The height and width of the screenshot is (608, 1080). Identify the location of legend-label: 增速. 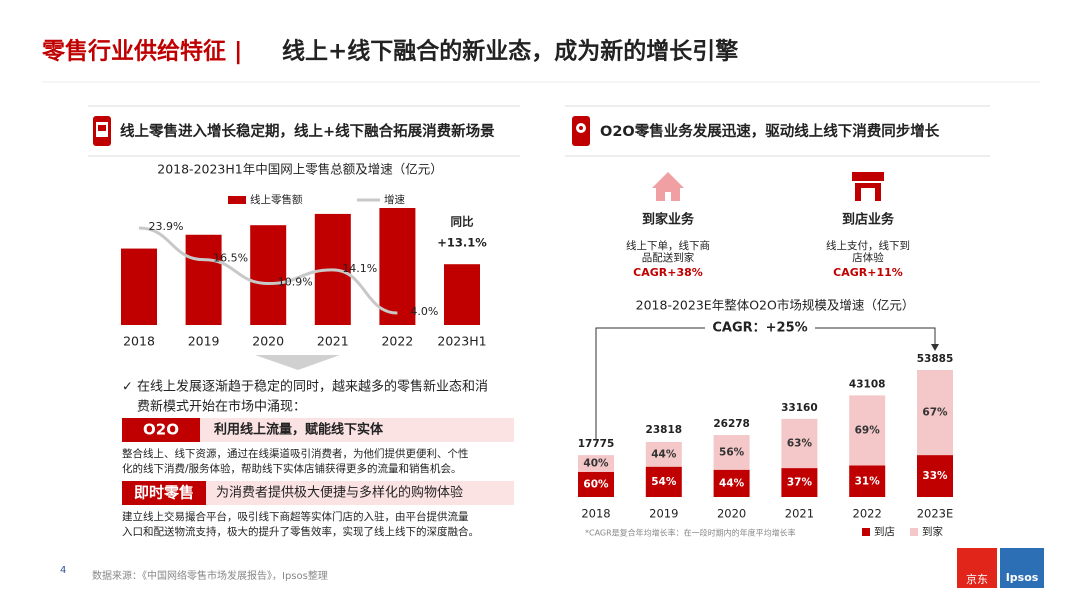
(394, 199).